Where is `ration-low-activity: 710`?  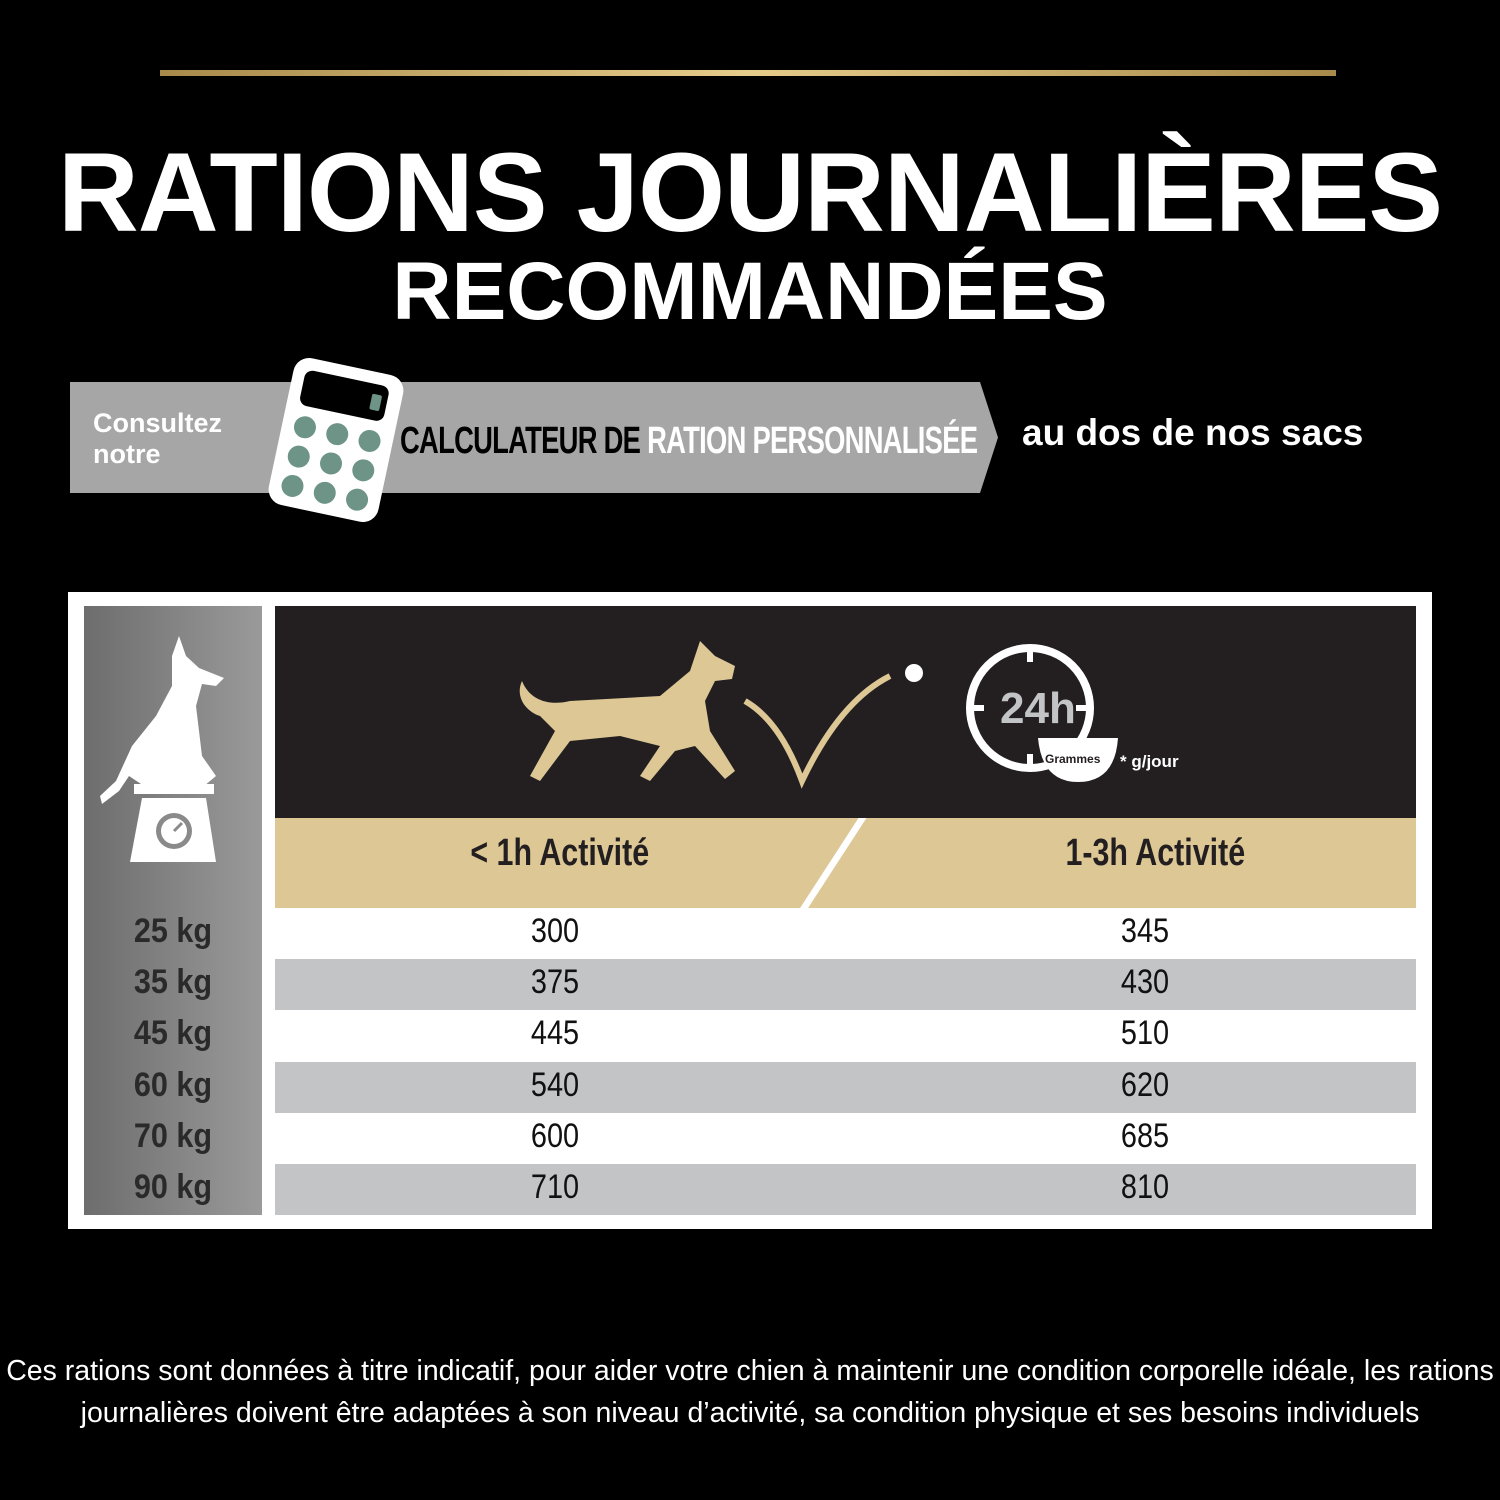 ration-low-activity: 710 is located at coordinates (555, 1187).